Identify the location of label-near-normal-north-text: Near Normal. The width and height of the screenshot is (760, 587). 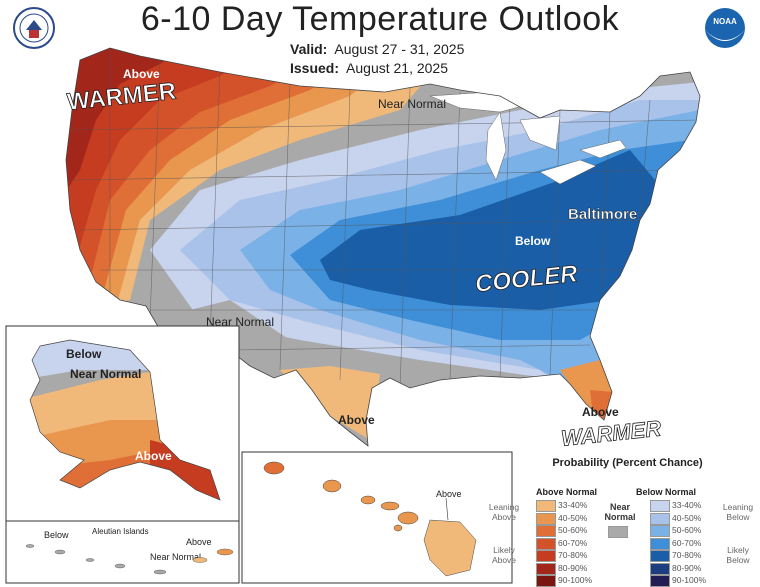
(412, 104).